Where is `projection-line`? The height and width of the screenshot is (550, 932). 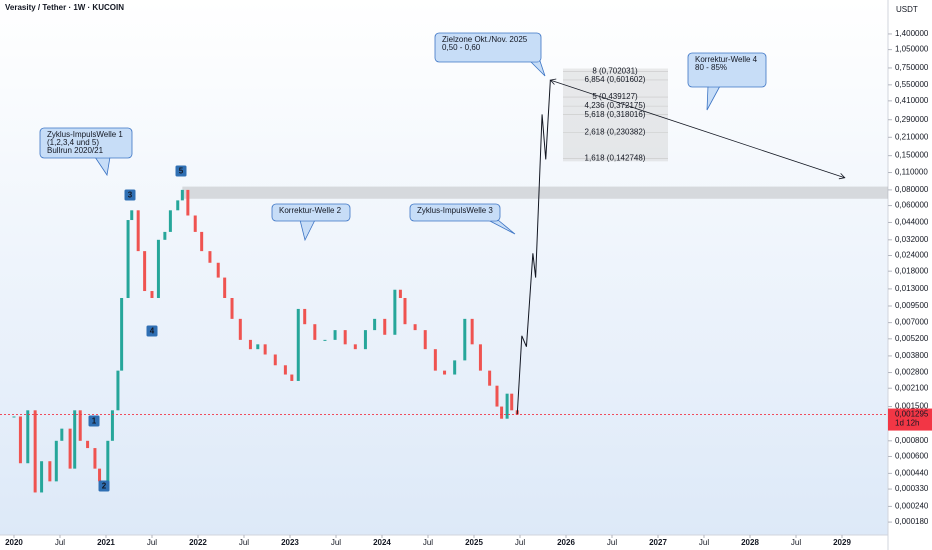
projection-line is located at coordinates (533, 247).